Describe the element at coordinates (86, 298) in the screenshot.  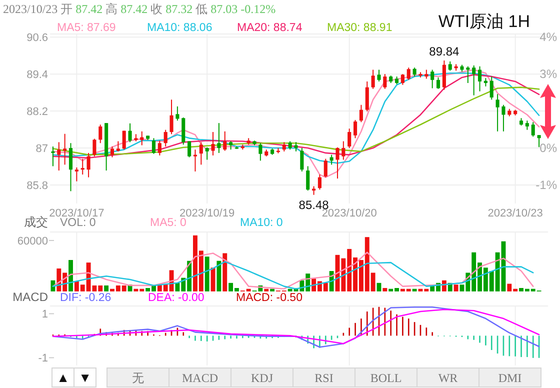
I see `text: DIF: -0.26` at that location.